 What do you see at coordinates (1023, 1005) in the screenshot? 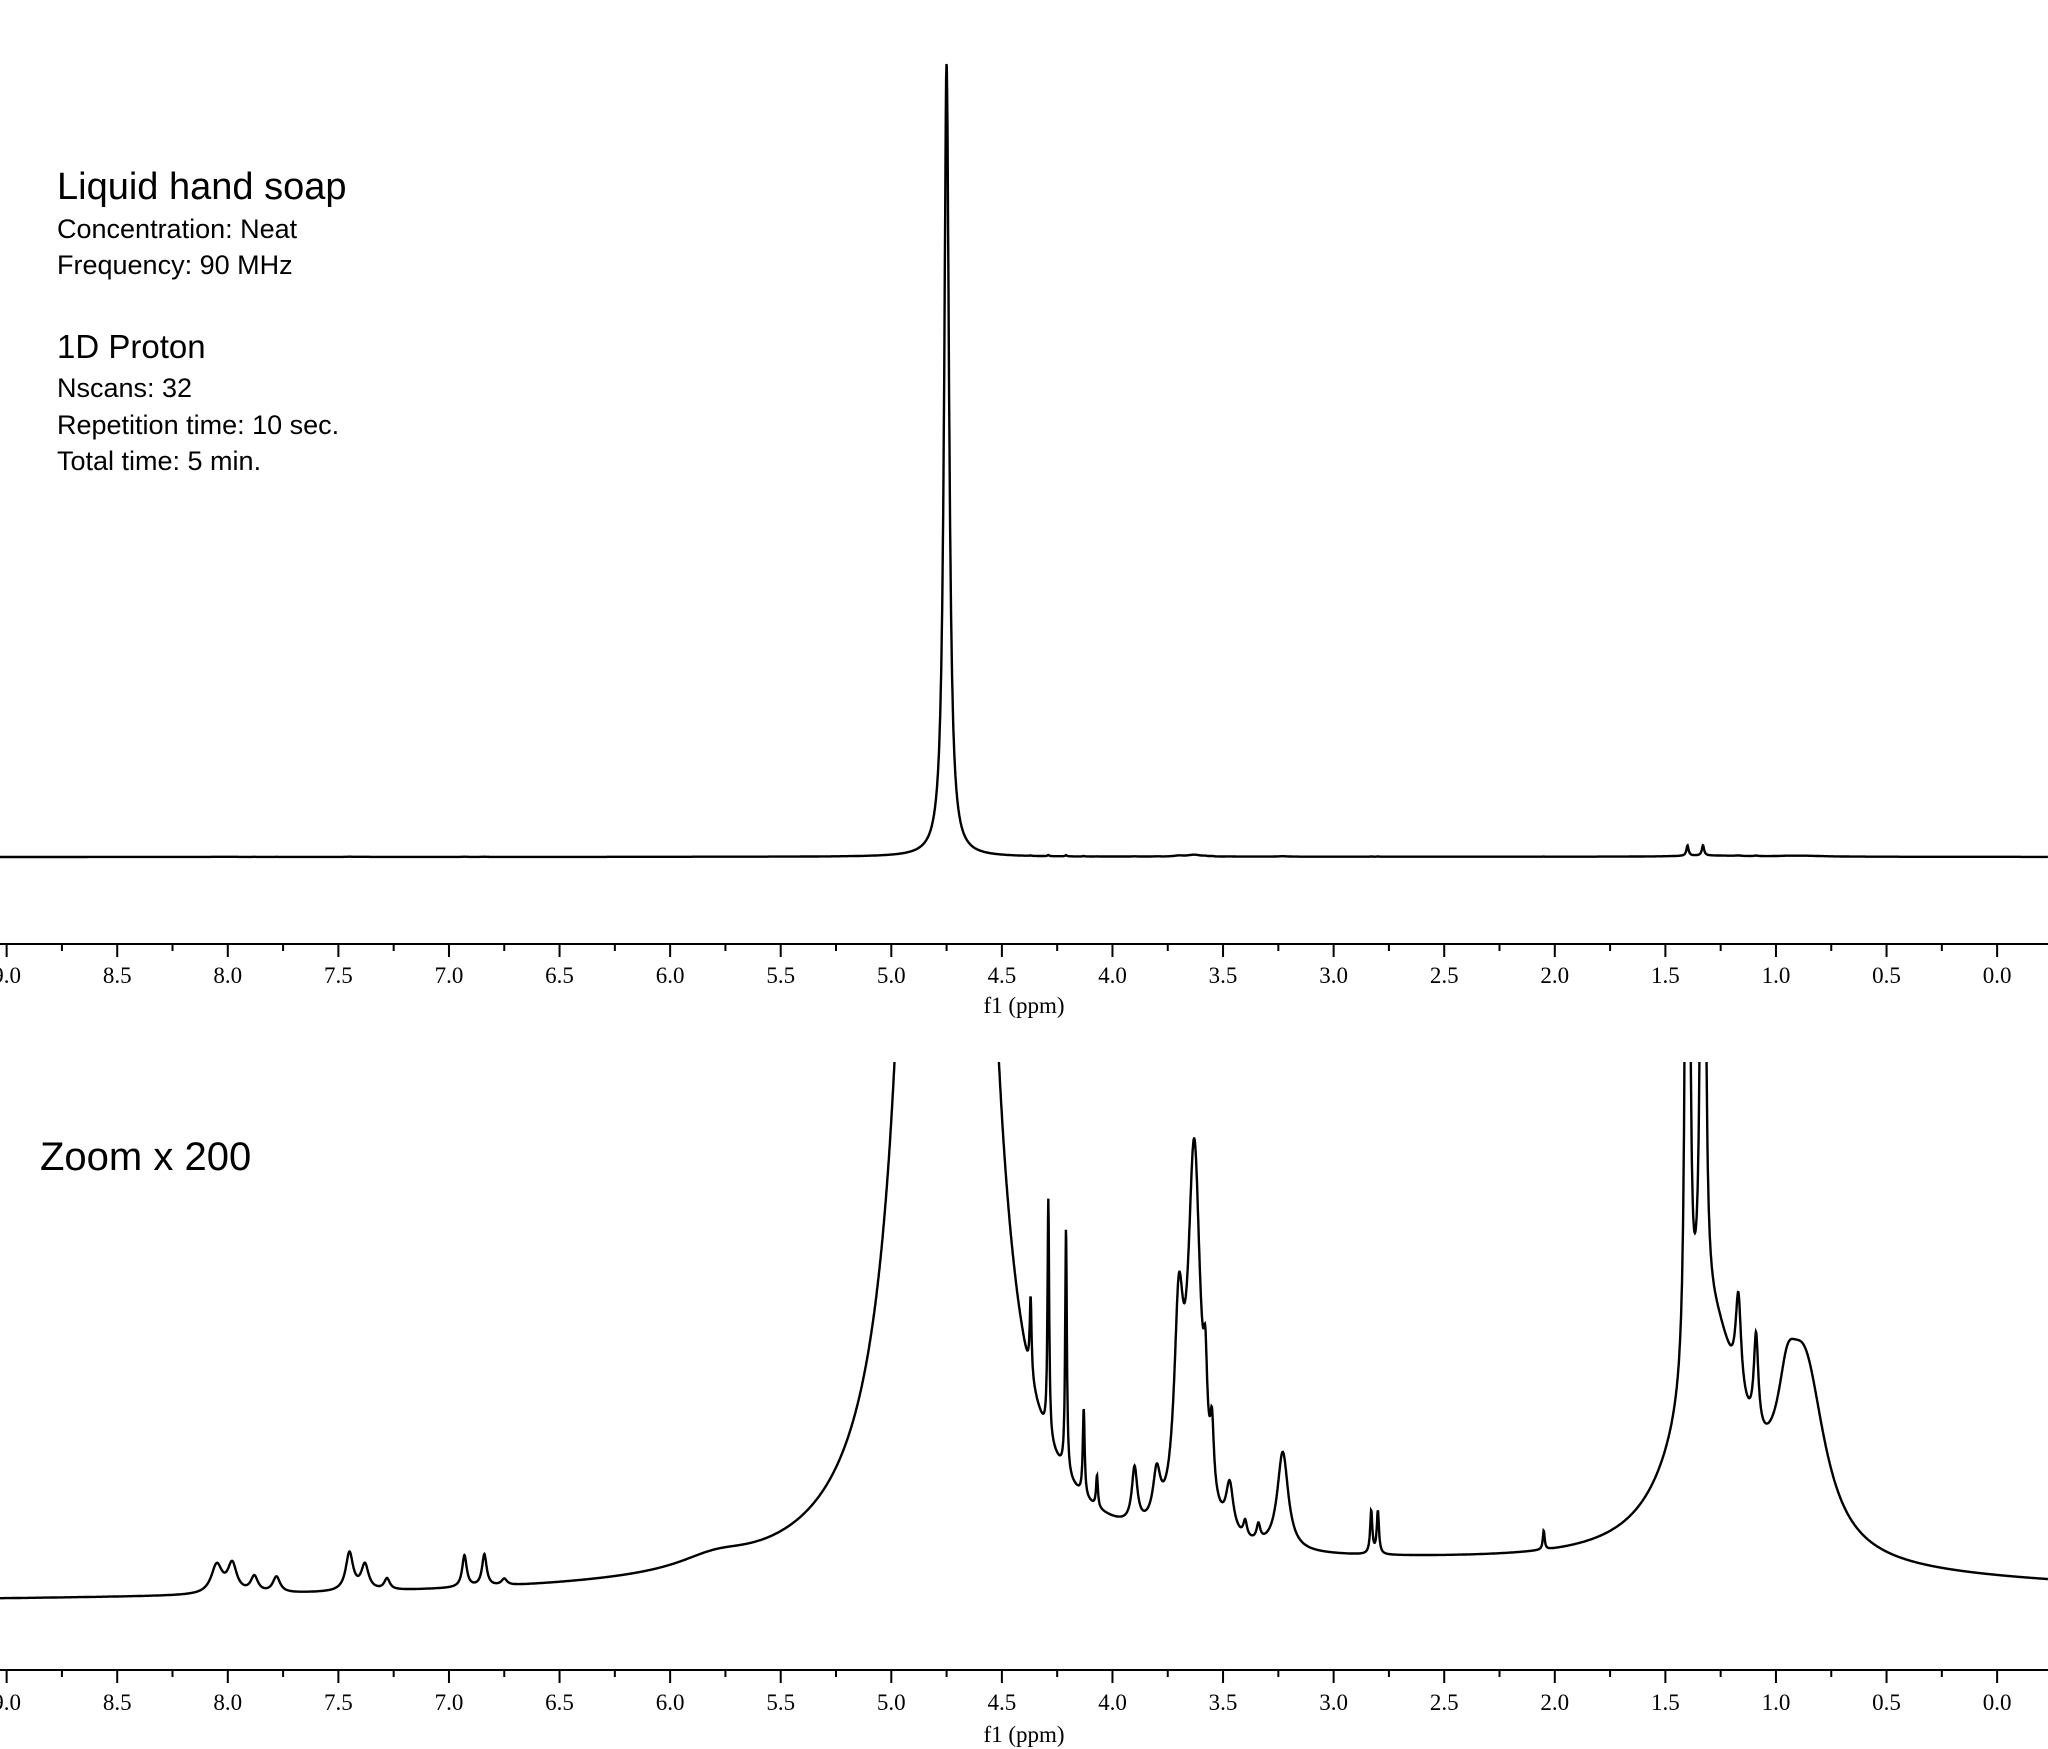
I see `x-axis-title-top: f1 (ppm)` at bounding box center [1023, 1005].